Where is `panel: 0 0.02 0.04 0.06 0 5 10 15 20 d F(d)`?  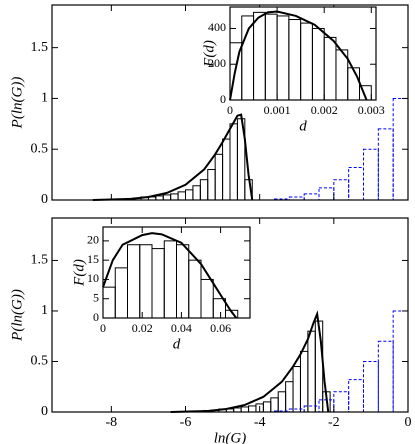
panel: 0 0.02 0.04 0.06 0 5 10 15 20 d F(d) is located at coordinates (161, 289).